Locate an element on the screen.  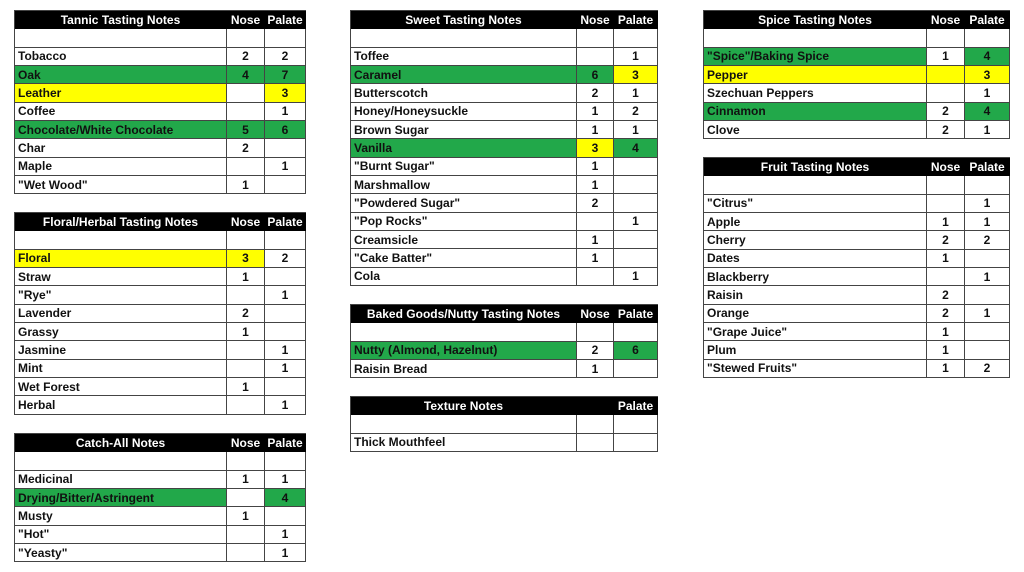
table-title: Fruit Tasting Notes is located at coordinates (815, 167).